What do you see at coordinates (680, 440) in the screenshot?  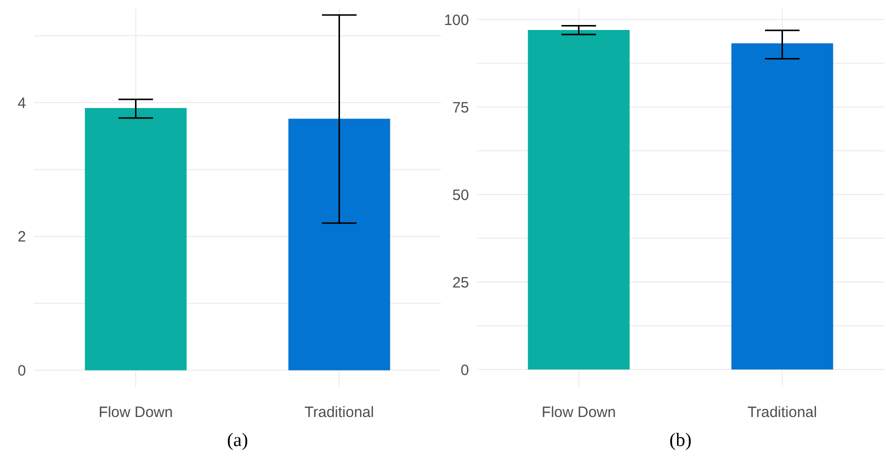 I see `text: (b)` at bounding box center [680, 440].